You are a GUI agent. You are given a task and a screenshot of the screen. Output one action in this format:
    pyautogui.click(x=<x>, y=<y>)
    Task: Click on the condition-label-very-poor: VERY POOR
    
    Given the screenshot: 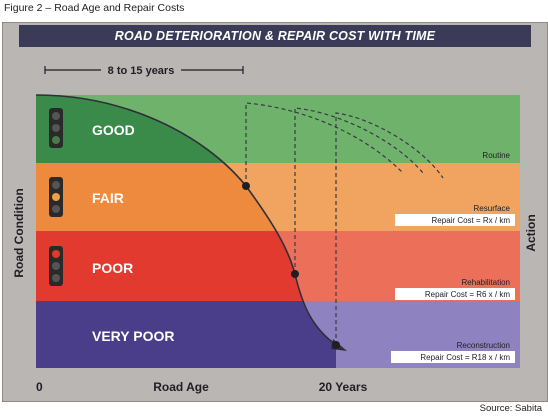 What is the action you would take?
    pyautogui.click(x=133, y=336)
    